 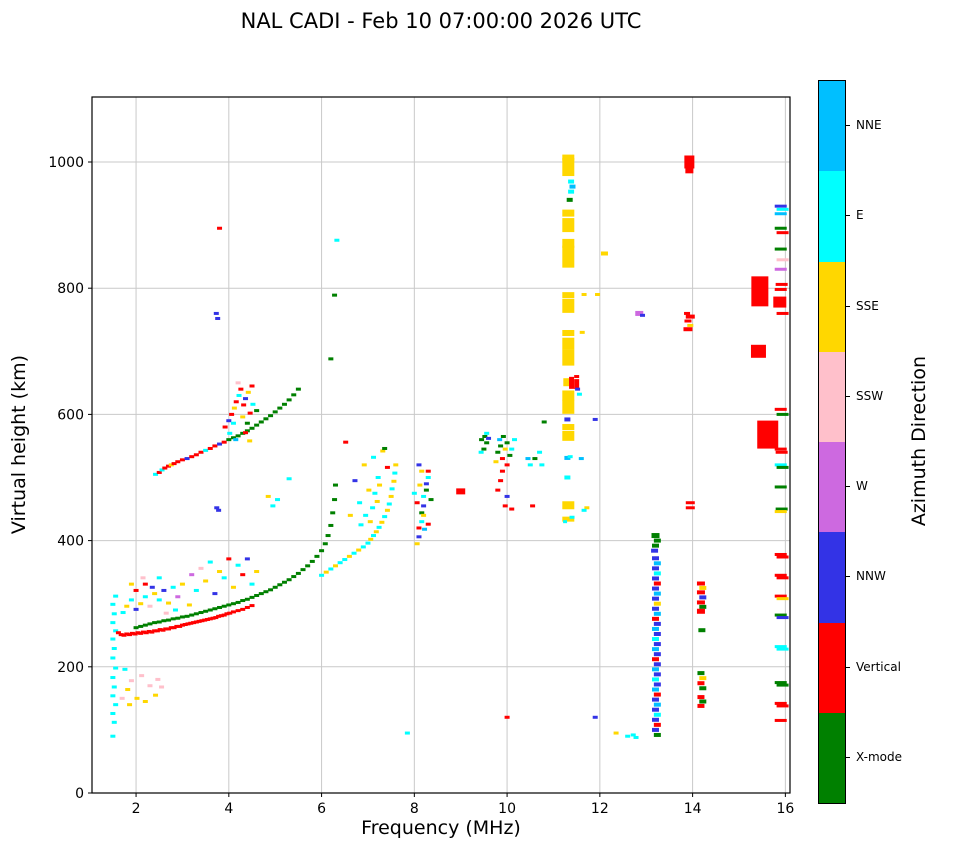 I want to click on x-tick-label: 8, so click(x=414, y=809).